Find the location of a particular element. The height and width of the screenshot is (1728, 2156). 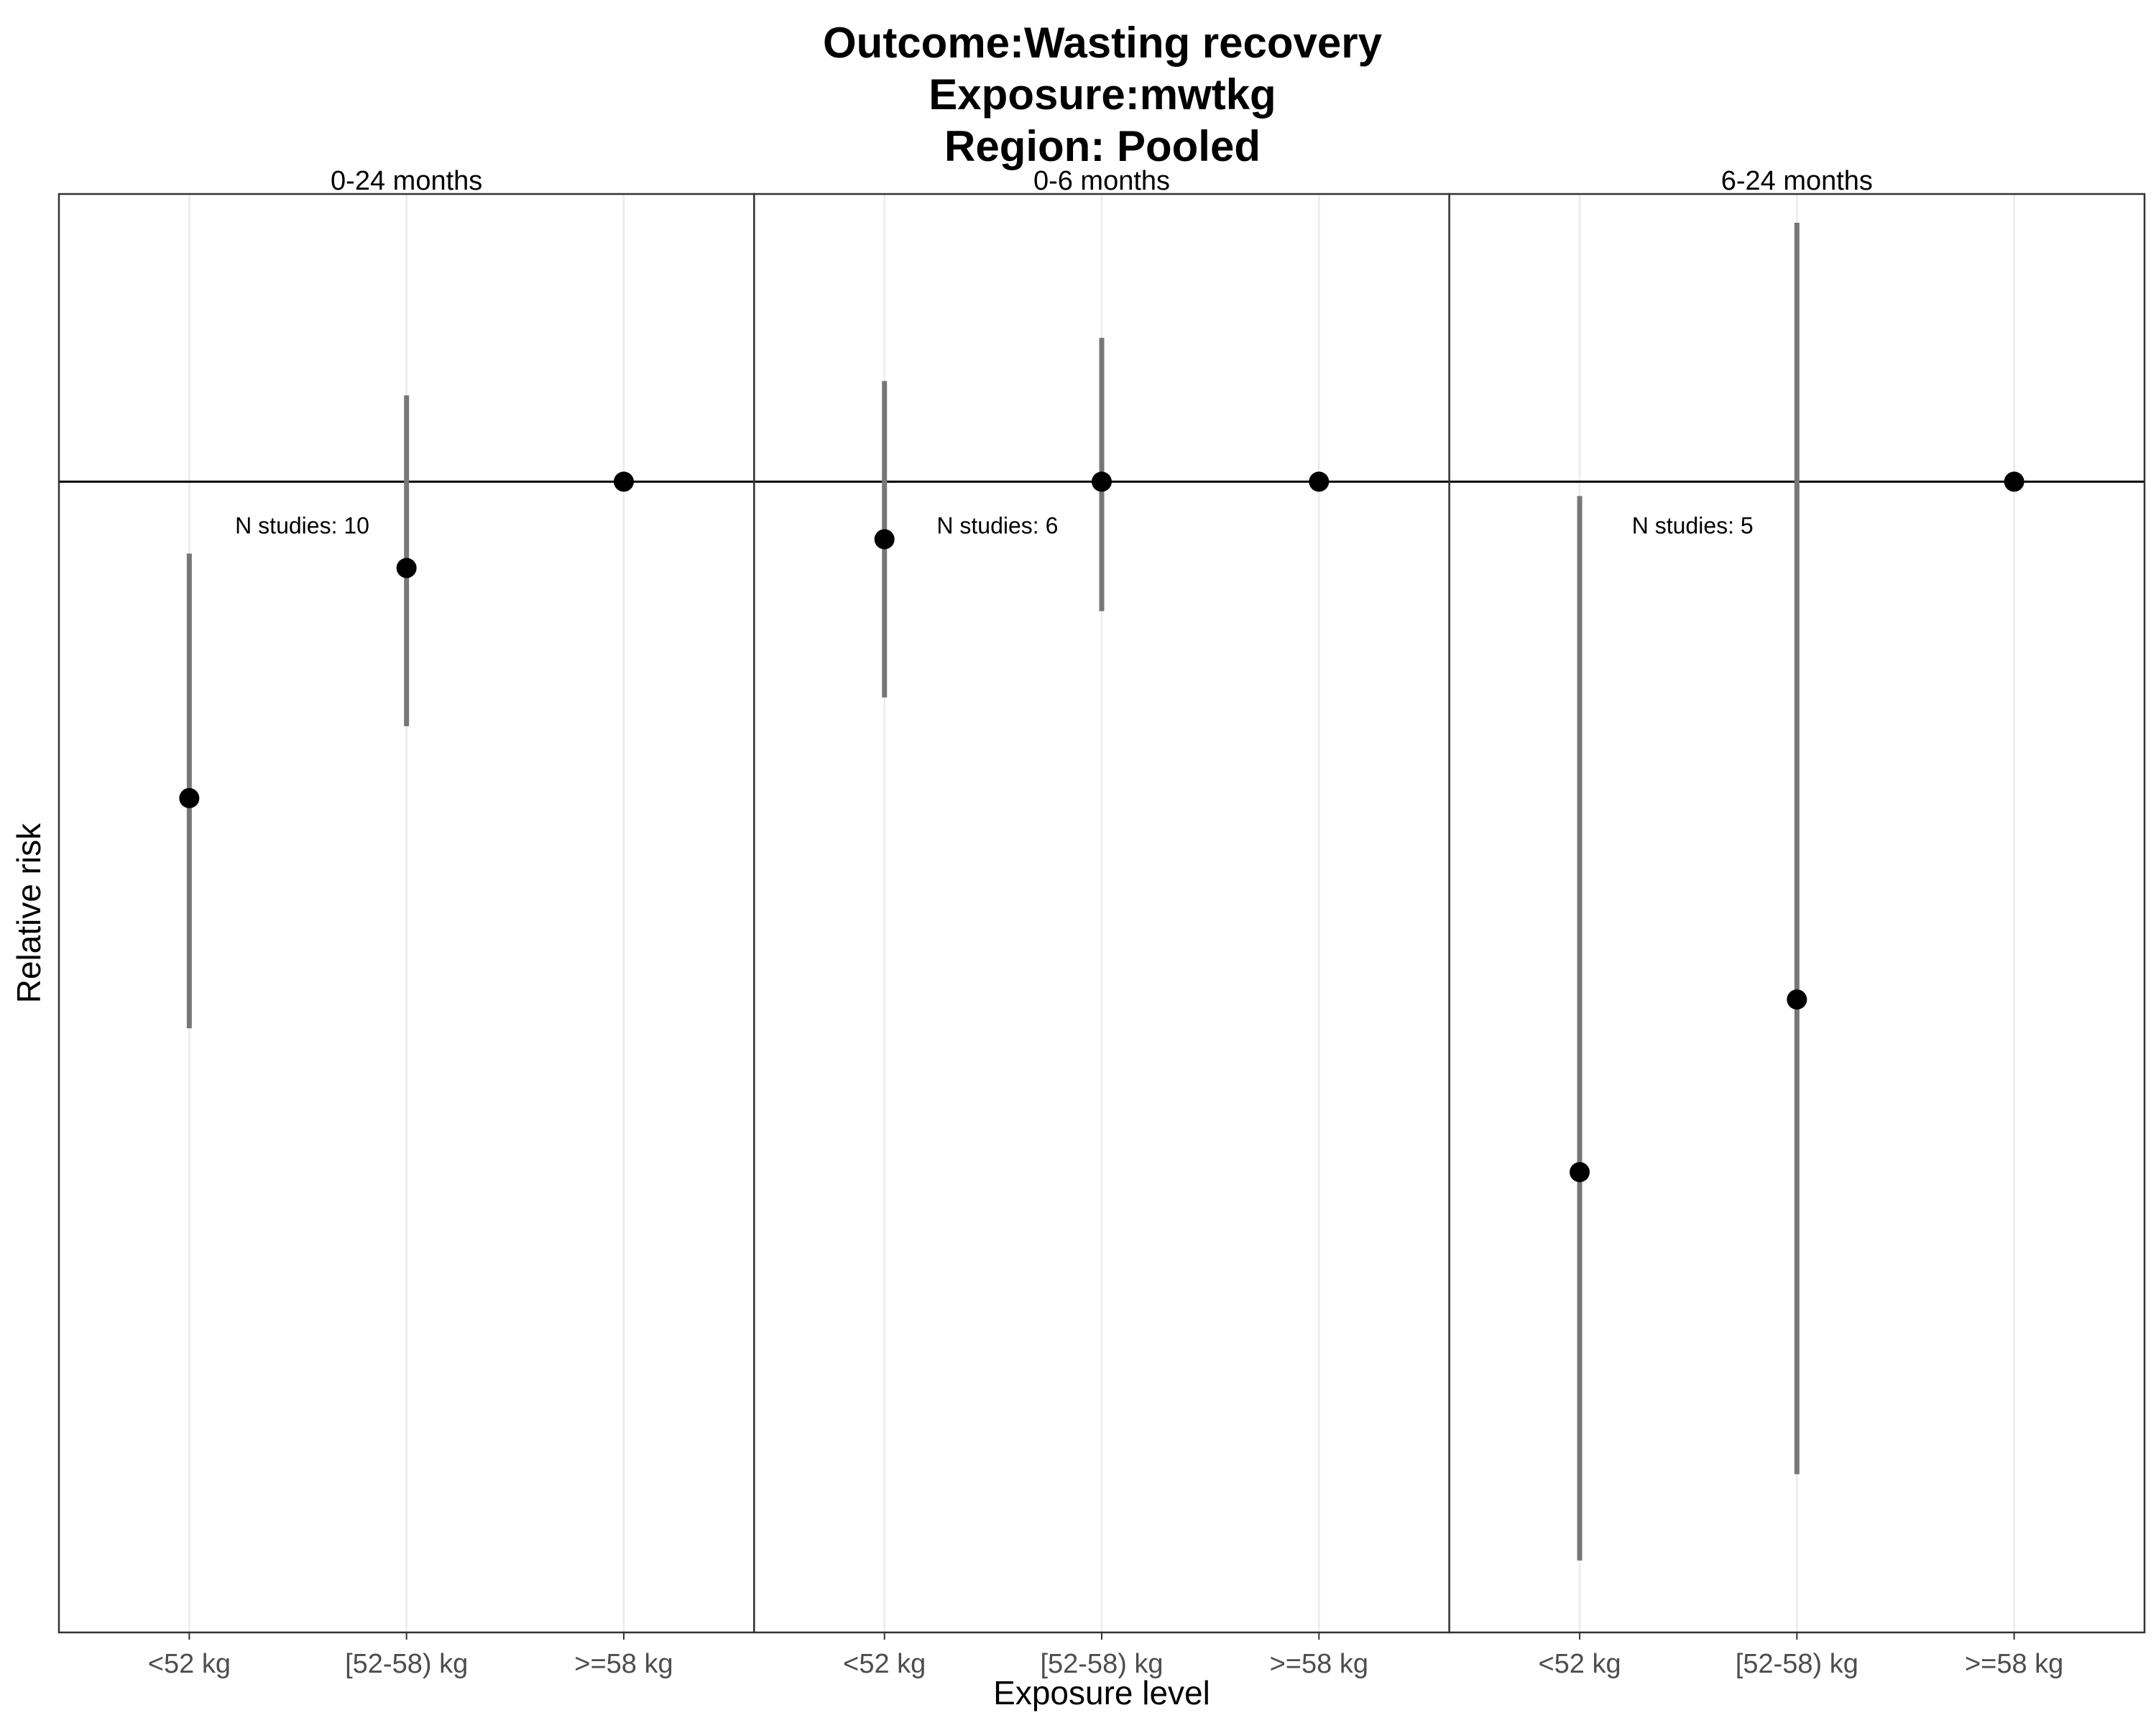

panel-strip-label: 0-6 months is located at coordinates (1101, 181).